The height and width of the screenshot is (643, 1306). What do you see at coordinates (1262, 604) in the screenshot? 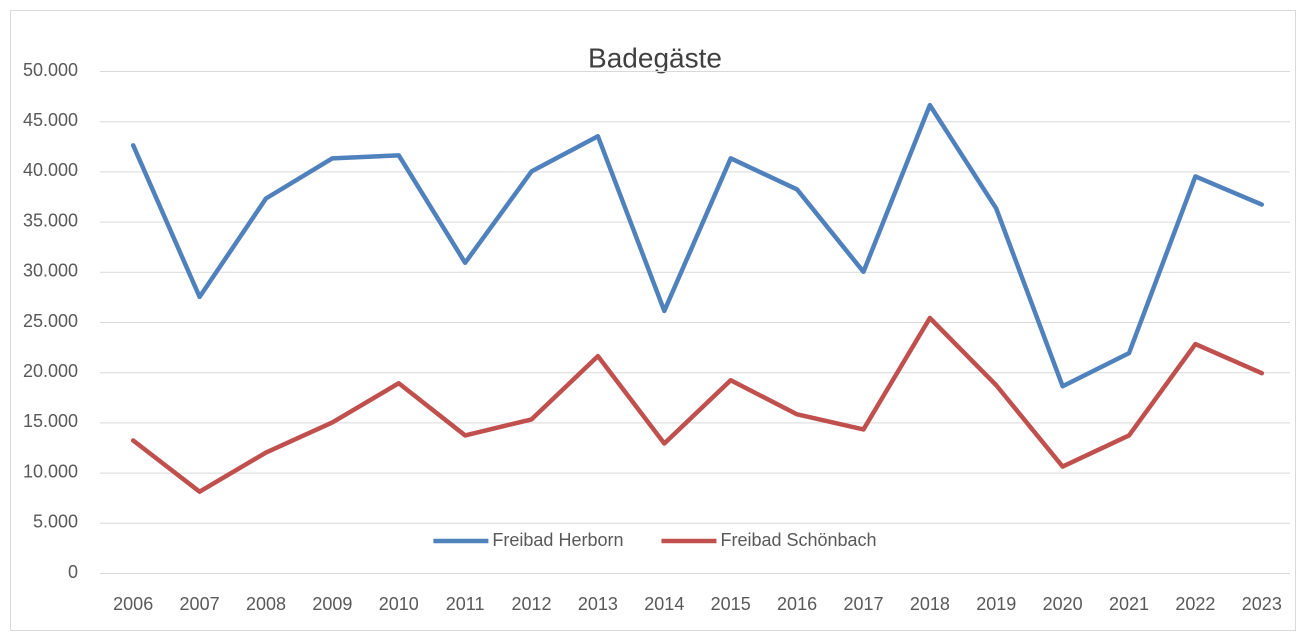
I see `x-tick-label: 2023` at bounding box center [1262, 604].